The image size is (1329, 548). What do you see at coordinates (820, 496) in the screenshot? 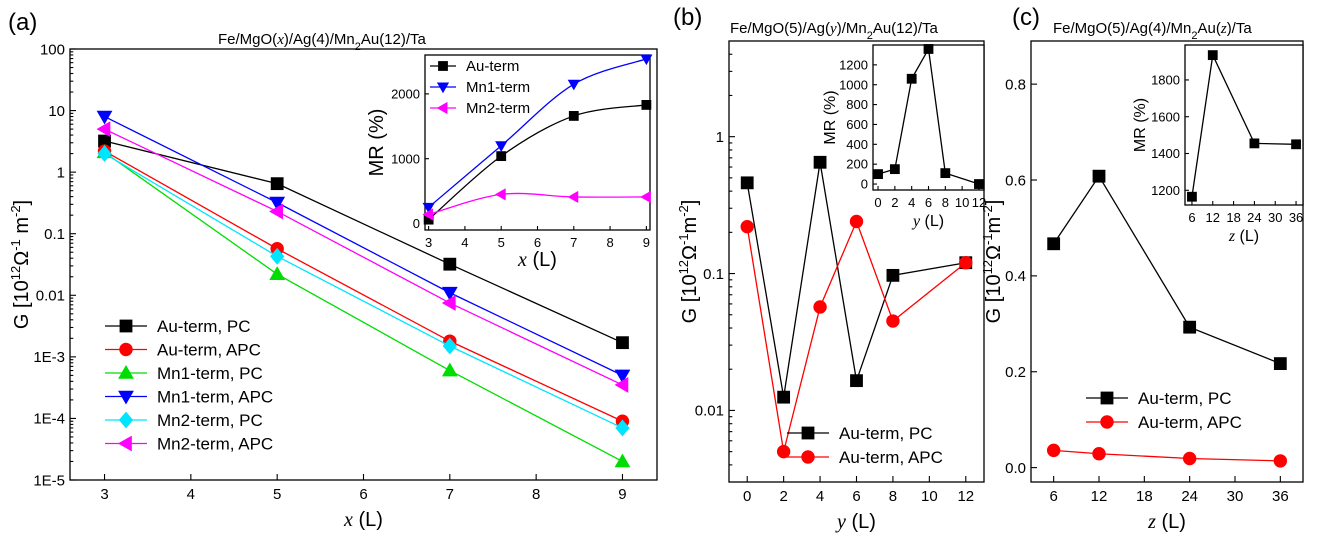
I see `panel-b-xtick-label: 4` at bounding box center [820, 496].